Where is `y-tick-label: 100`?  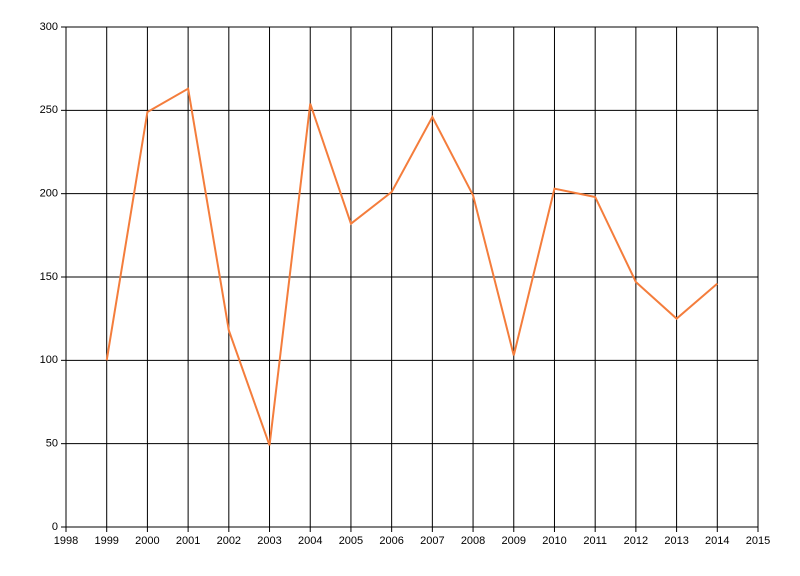 y-tick-label: 100 is located at coordinates (49, 360).